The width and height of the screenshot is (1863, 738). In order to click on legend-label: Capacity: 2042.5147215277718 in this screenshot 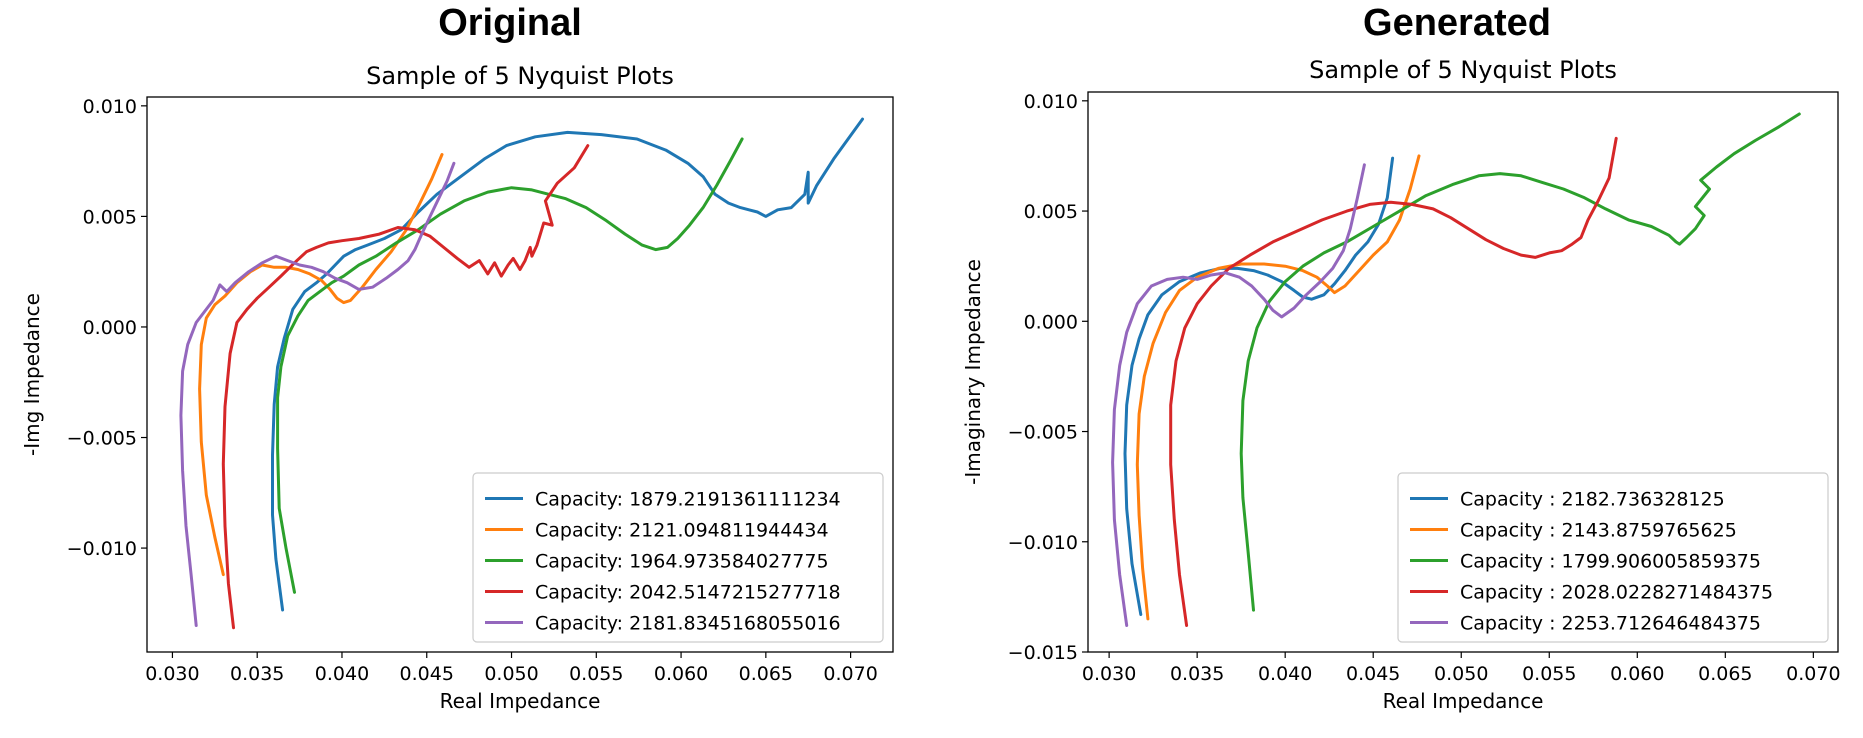, I will do `click(688, 593)`.